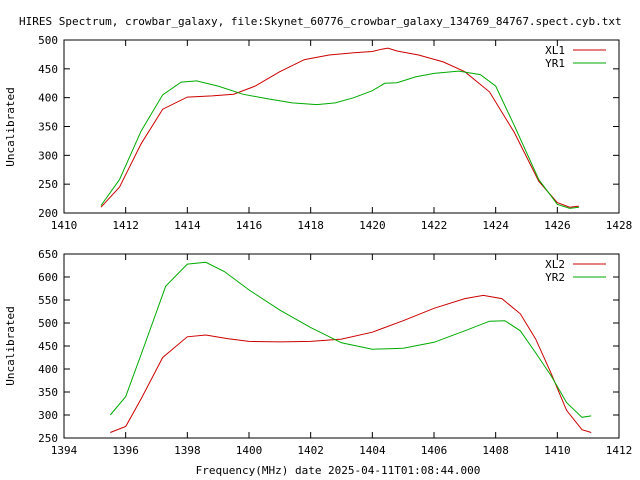  Describe the element at coordinates (10, 126) in the screenshot. I see `top-y-axis-label: Uncalibrated` at that location.